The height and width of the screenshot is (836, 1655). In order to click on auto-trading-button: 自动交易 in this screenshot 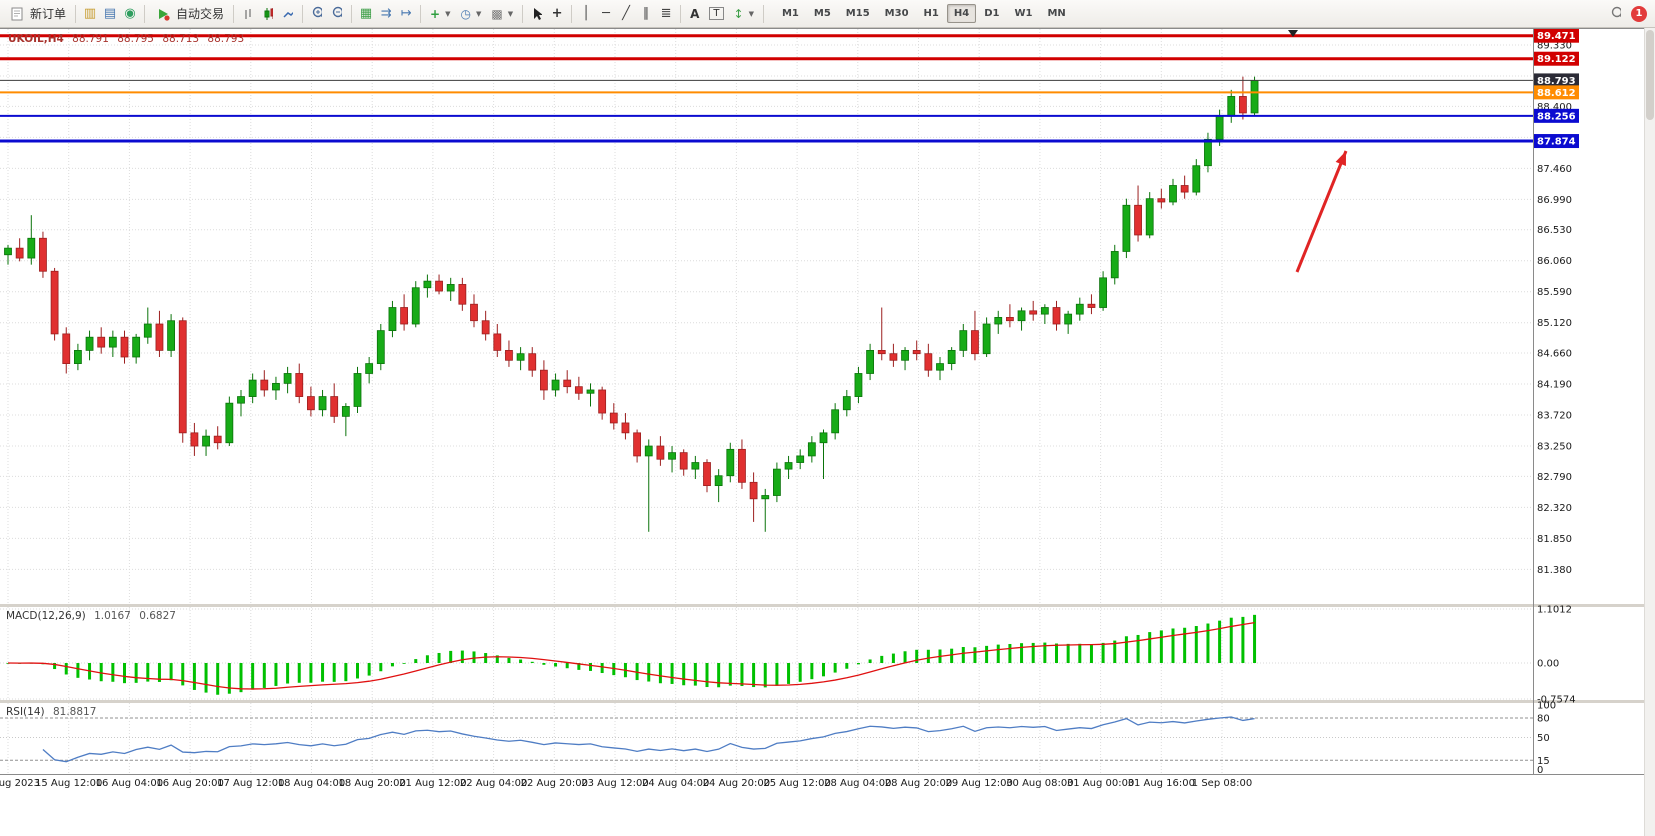, I will do `click(189, 14)`.